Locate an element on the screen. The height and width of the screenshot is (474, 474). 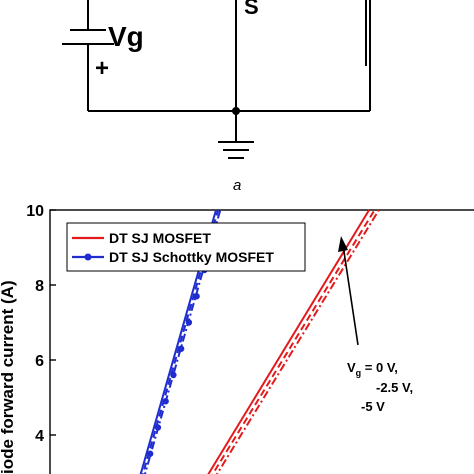
y-tick-label: 10 is located at coordinates (35, 211).